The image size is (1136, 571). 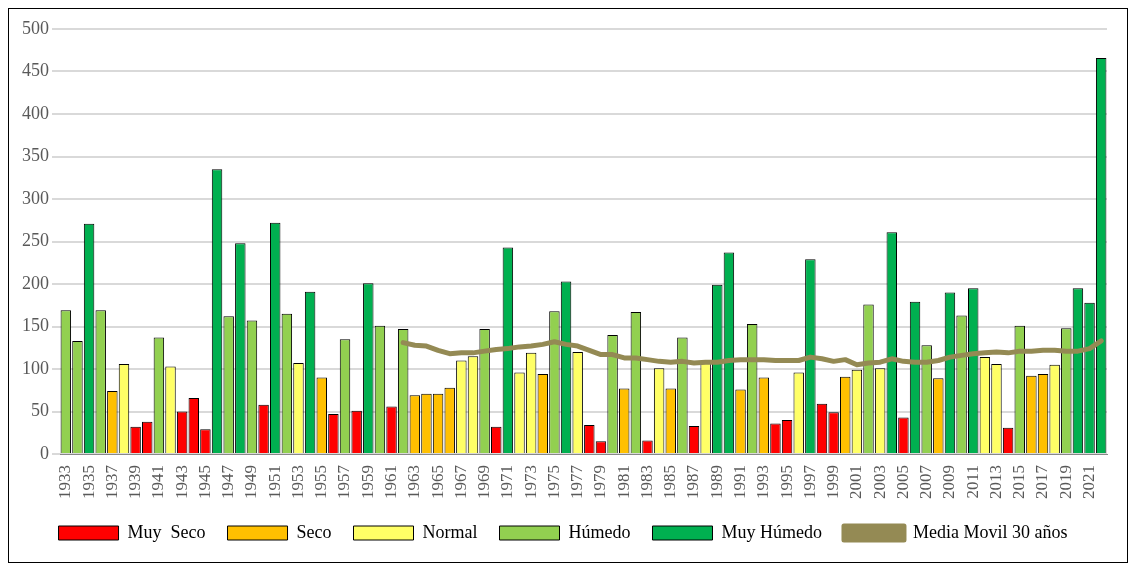 What do you see at coordinates (740, 482) in the screenshot?
I see `x-tick-label: 1991` at bounding box center [740, 482].